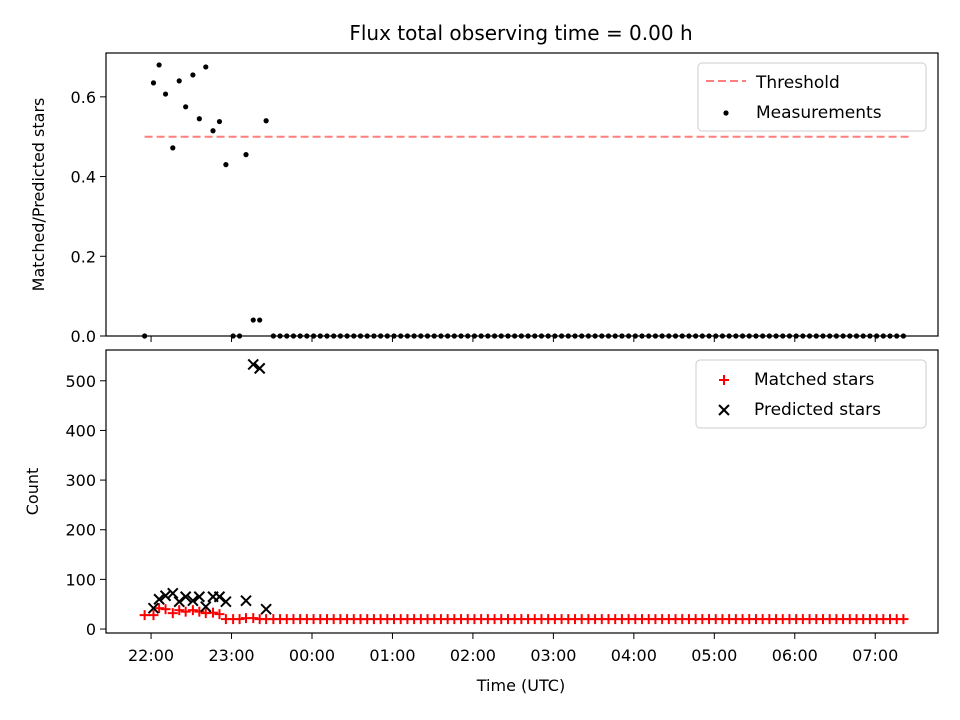 The width and height of the screenshot is (960, 720). I want to click on y-tick-label: 0.0, so click(83, 336).